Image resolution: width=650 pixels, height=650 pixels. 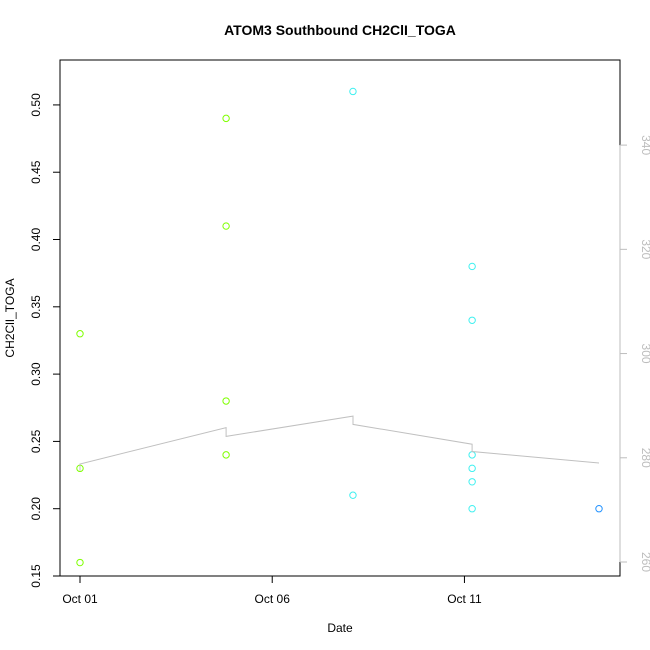 I want to click on y-tick-label: 0.15, so click(x=36, y=576).